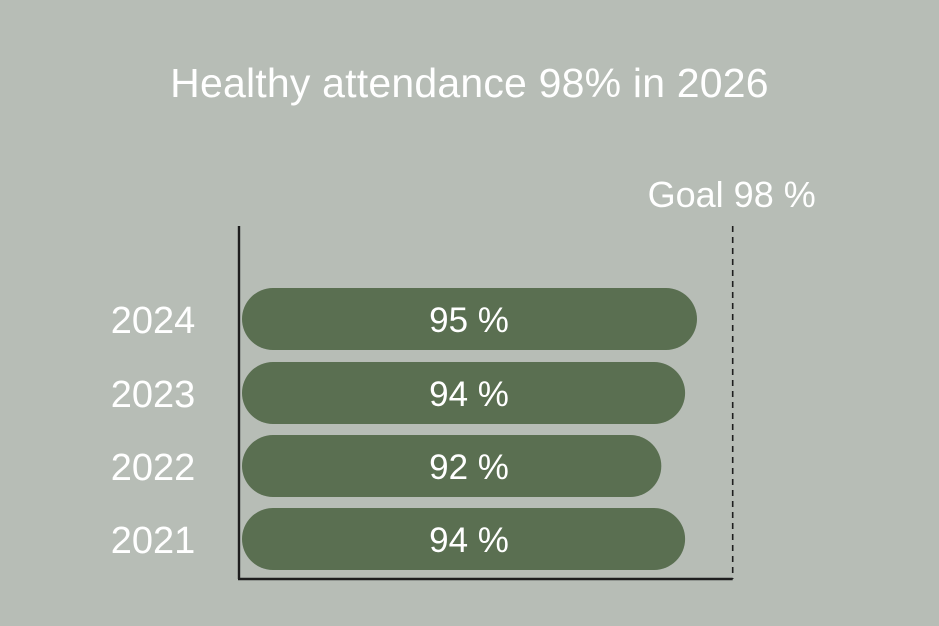 The width and height of the screenshot is (939, 626). I want to click on value-label-2024: 95 %, so click(469, 320).